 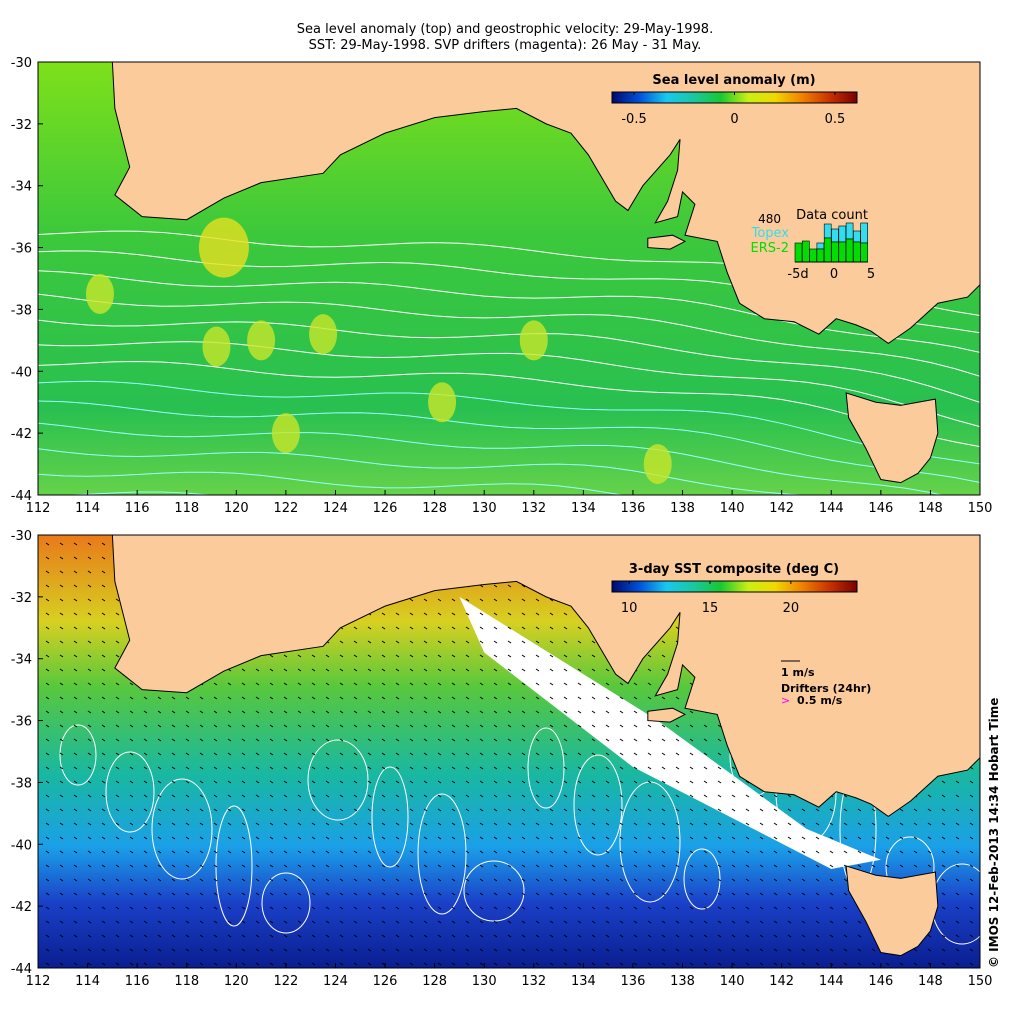 I want to click on lon-tick-label: 114, so click(x=87, y=981).